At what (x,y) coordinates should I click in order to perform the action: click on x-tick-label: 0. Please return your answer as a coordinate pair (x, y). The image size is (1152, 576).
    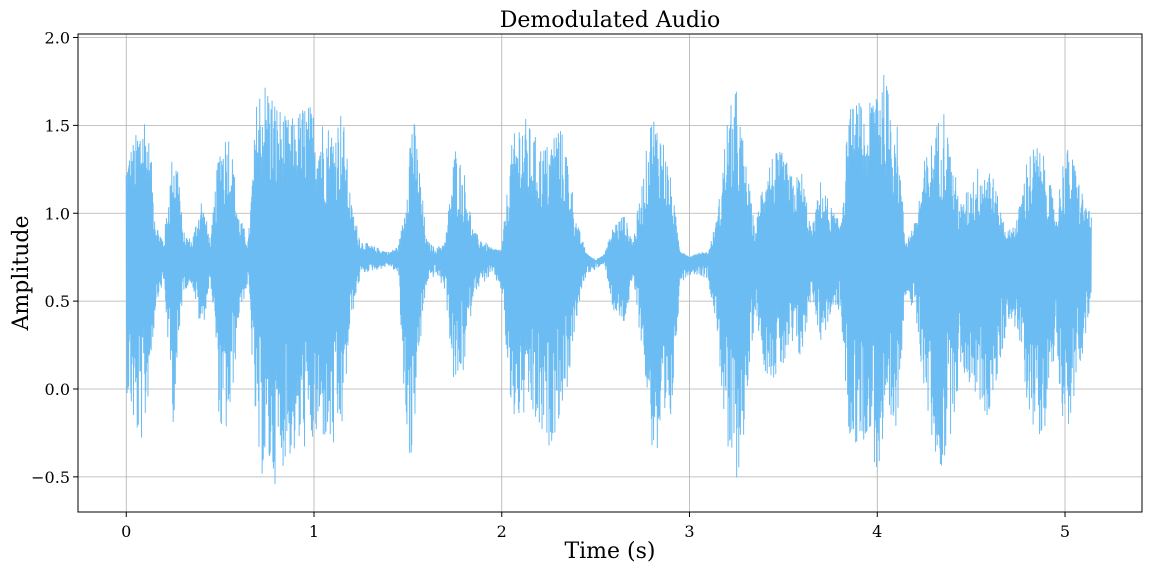
    Looking at the image, I should click on (126, 531).